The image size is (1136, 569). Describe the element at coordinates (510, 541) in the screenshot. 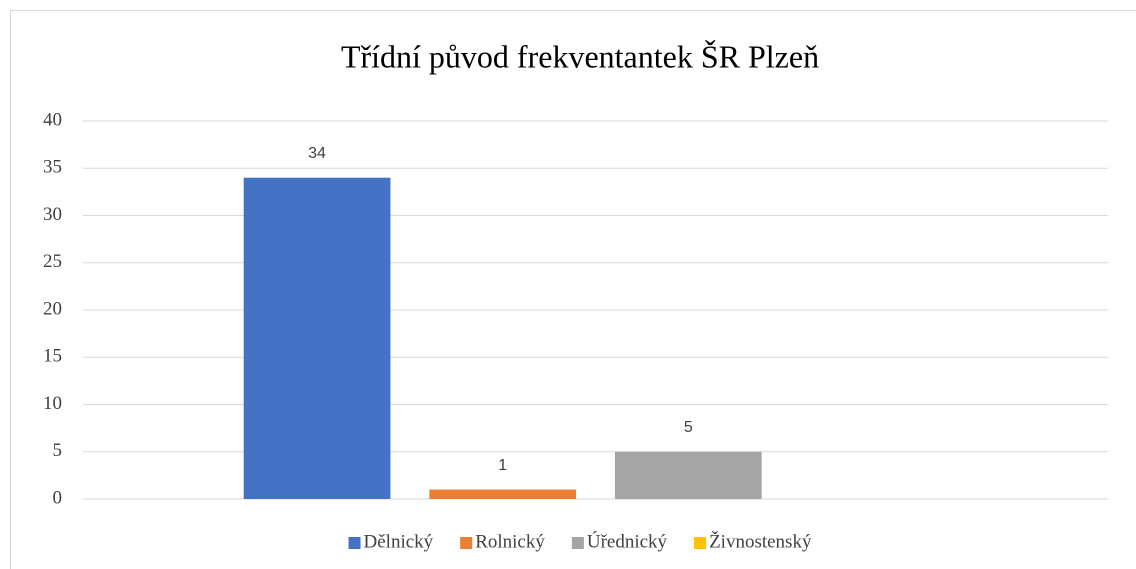

I see `legend-label: Rolnický` at that location.